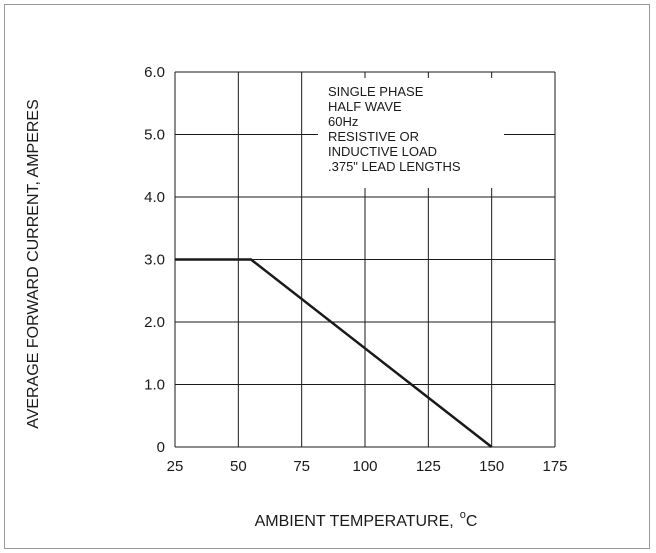  What do you see at coordinates (154, 197) in the screenshot?
I see `y-tick-label-4: 4.0` at bounding box center [154, 197].